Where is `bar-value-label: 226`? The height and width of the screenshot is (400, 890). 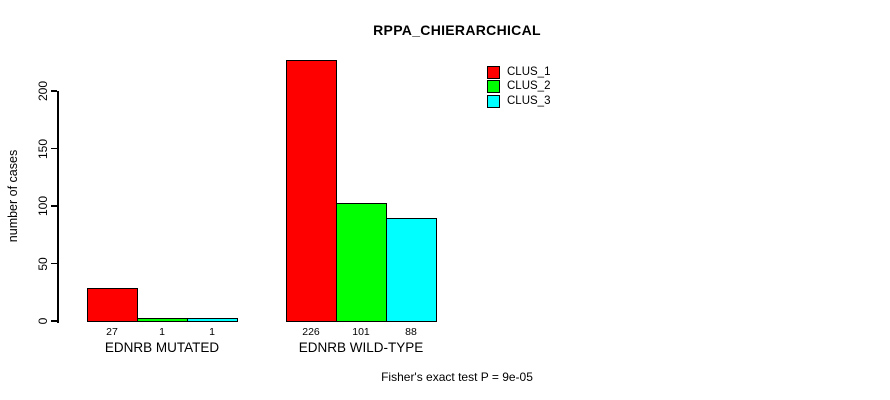
bar-value-label: 226 is located at coordinates (311, 332).